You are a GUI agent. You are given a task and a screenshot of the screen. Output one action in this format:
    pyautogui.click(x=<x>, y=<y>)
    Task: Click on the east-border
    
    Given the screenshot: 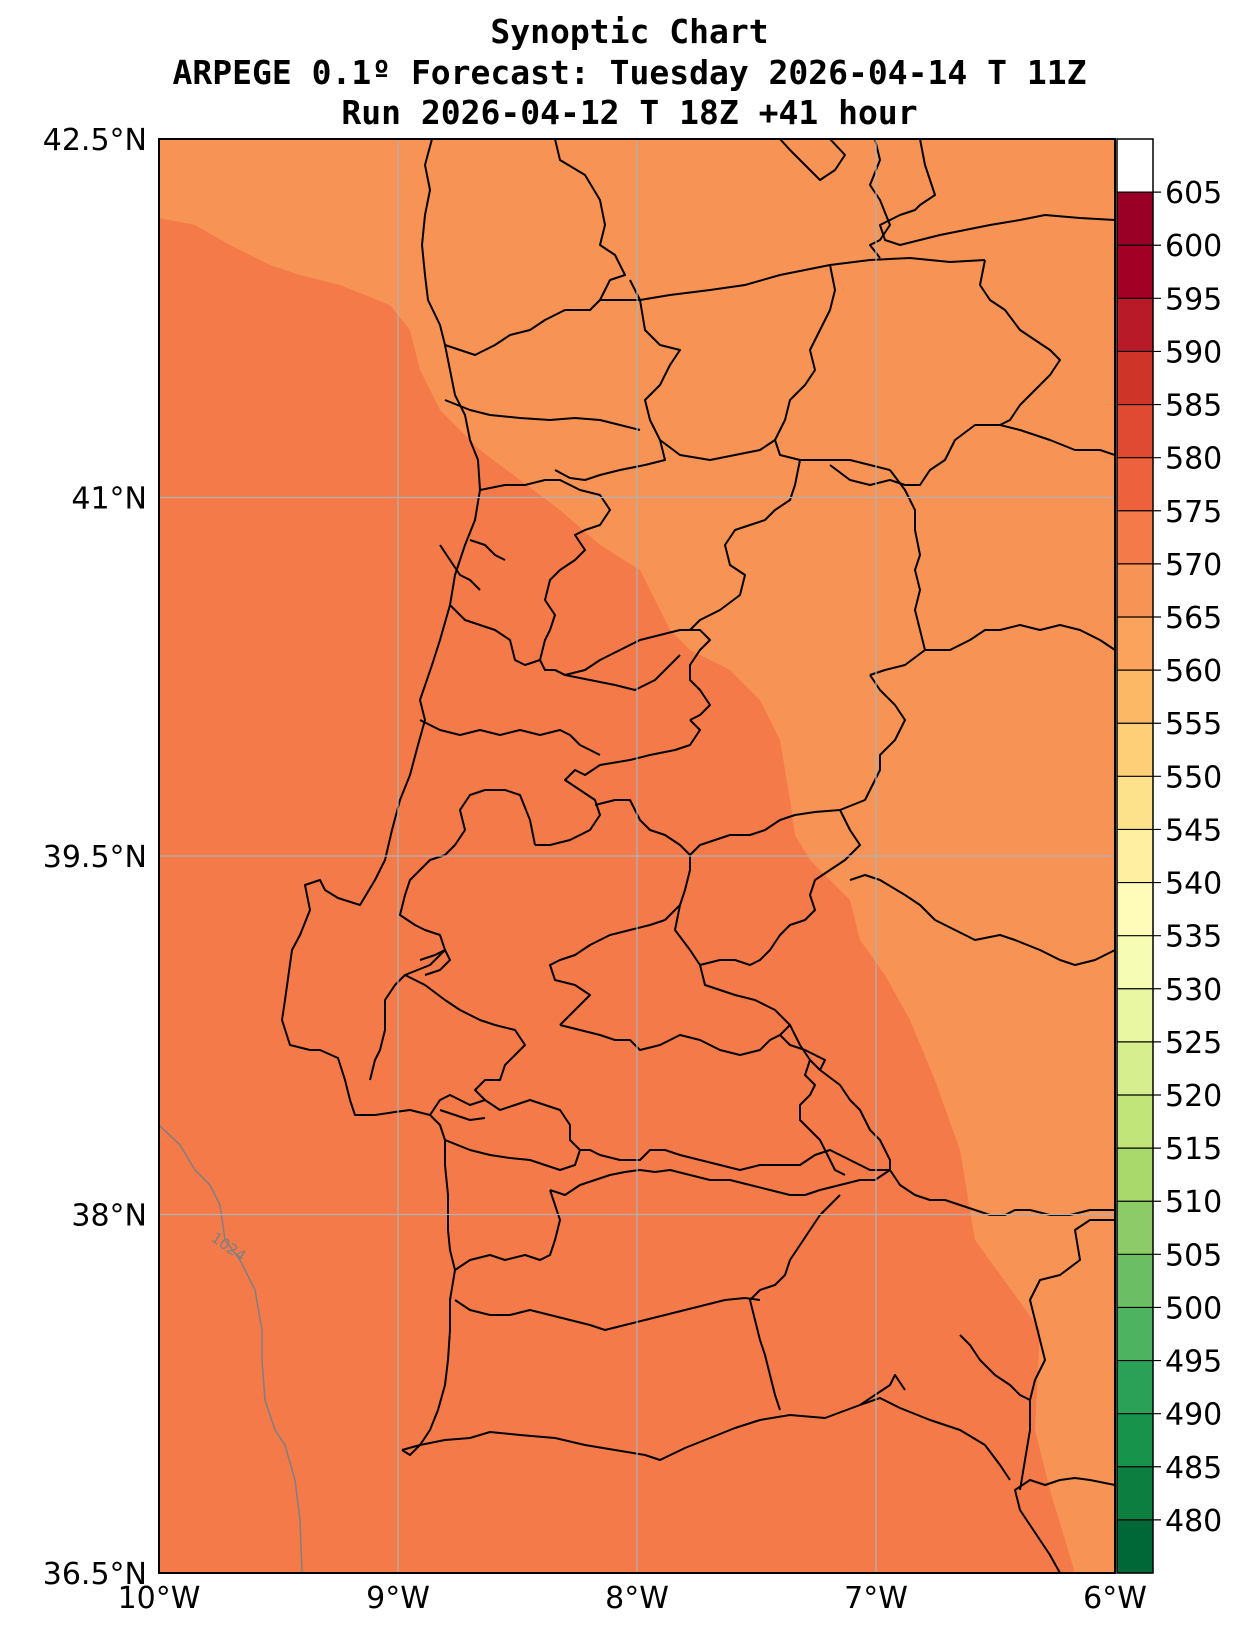 What is the action you would take?
    pyautogui.click(x=1064, y=1525)
    